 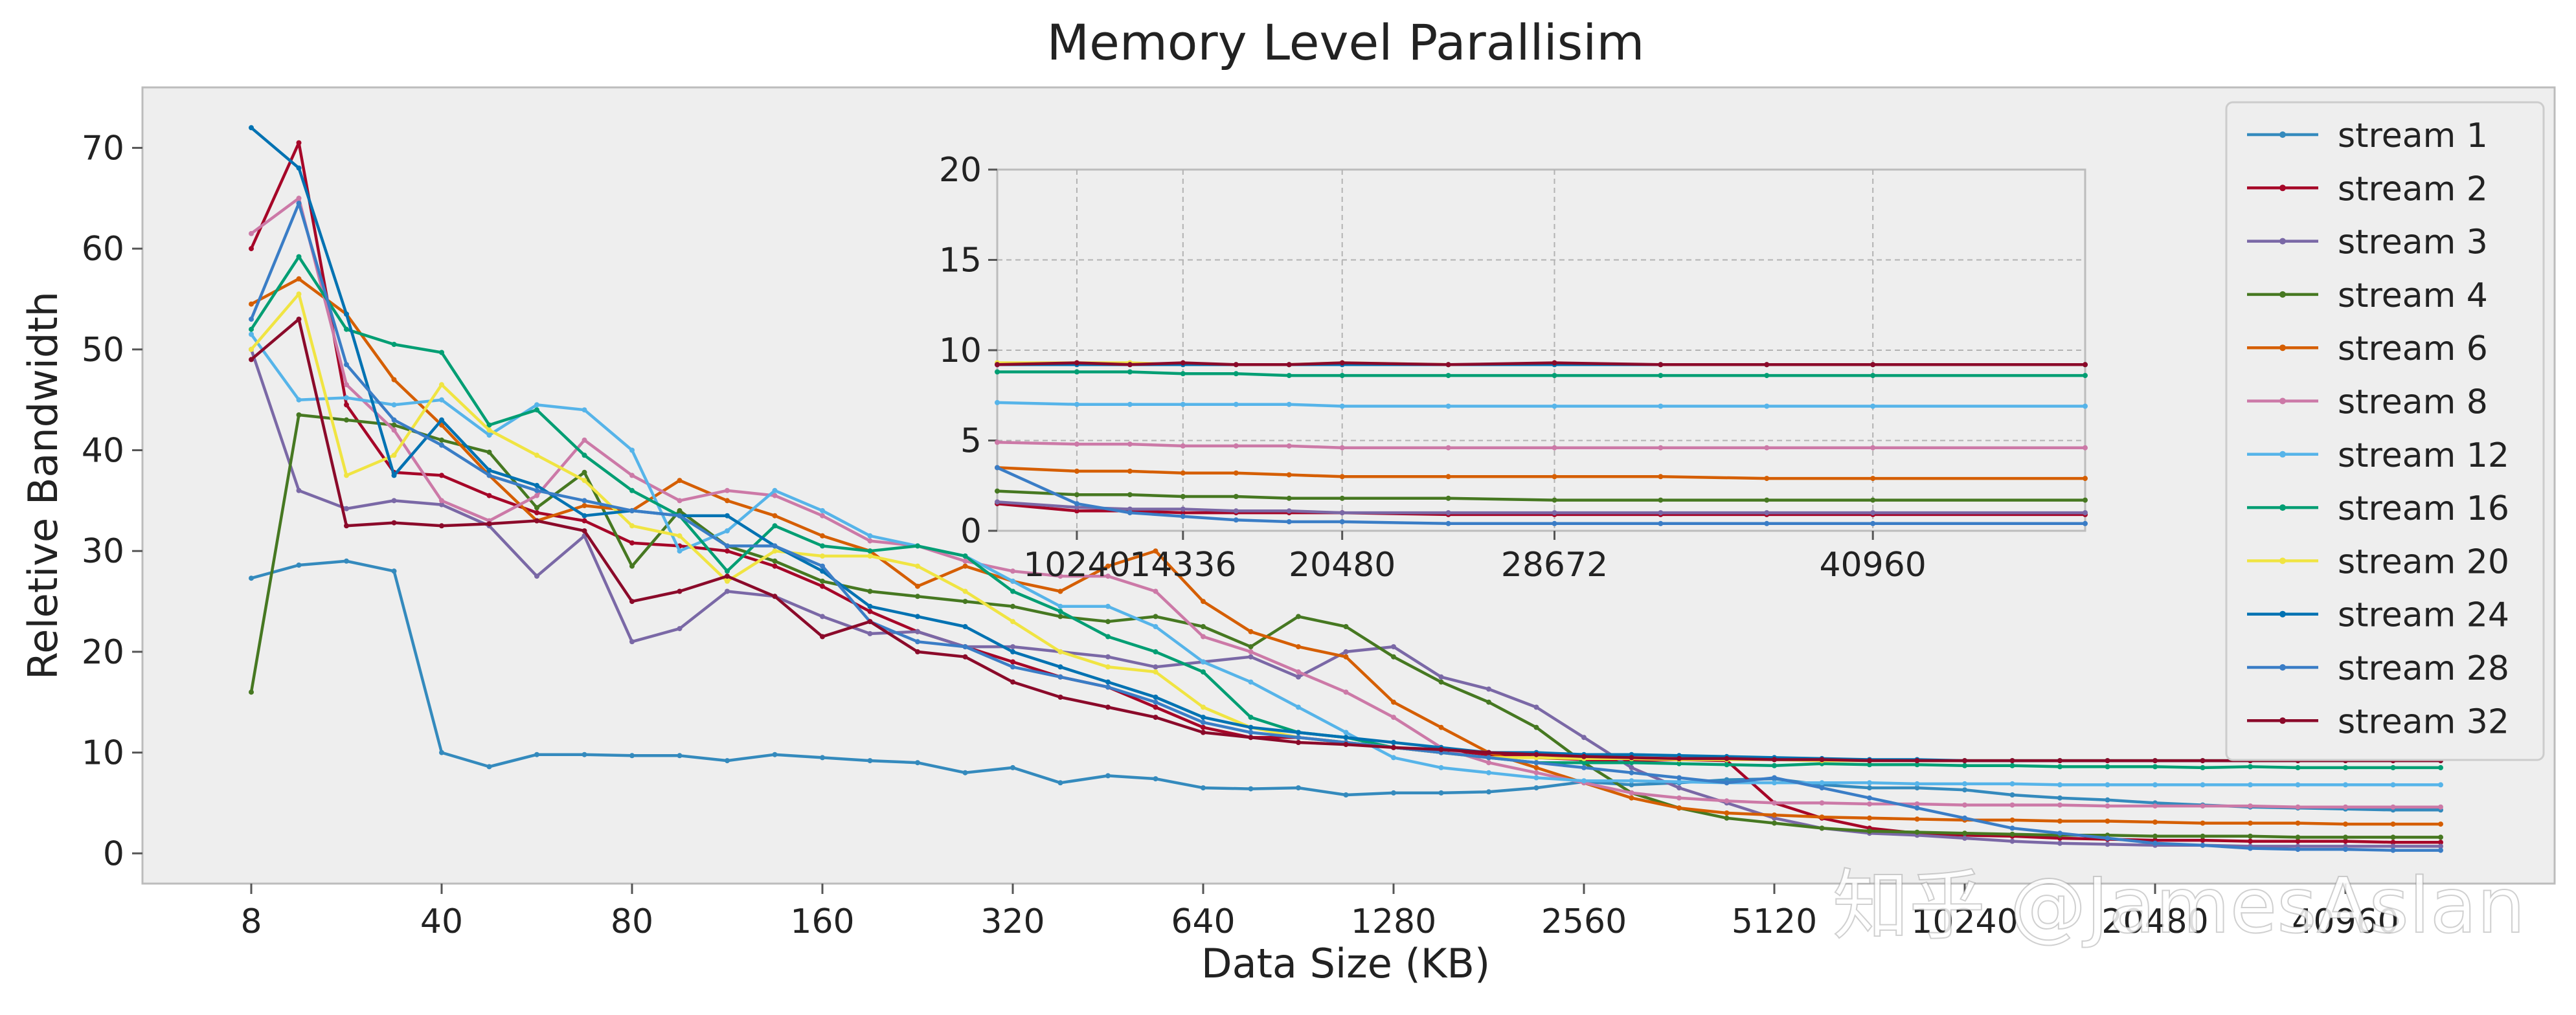 What do you see at coordinates (960, 350) in the screenshot?
I see `inset-y-tick-label: 10` at bounding box center [960, 350].